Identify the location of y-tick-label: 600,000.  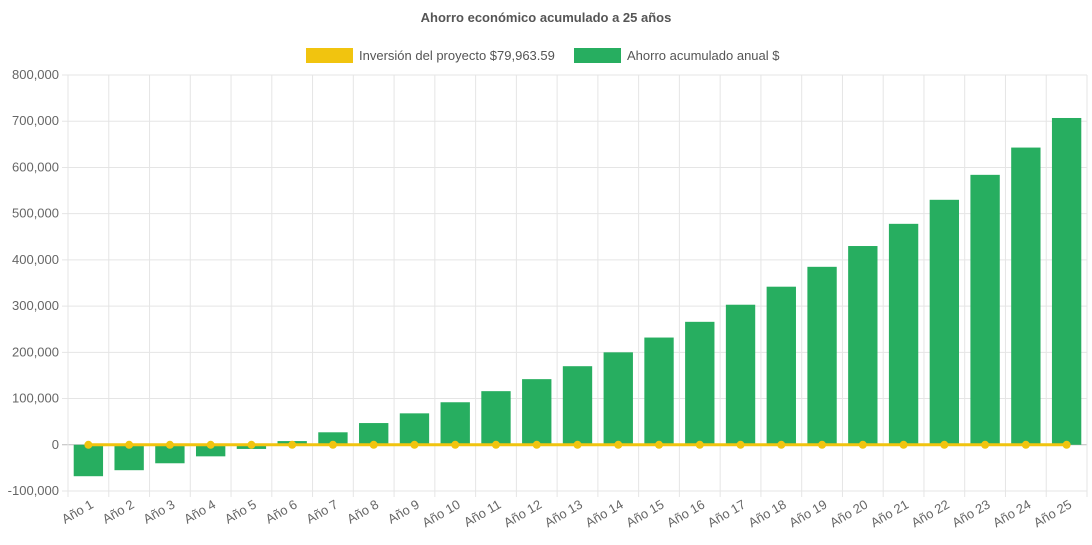
(35, 166).